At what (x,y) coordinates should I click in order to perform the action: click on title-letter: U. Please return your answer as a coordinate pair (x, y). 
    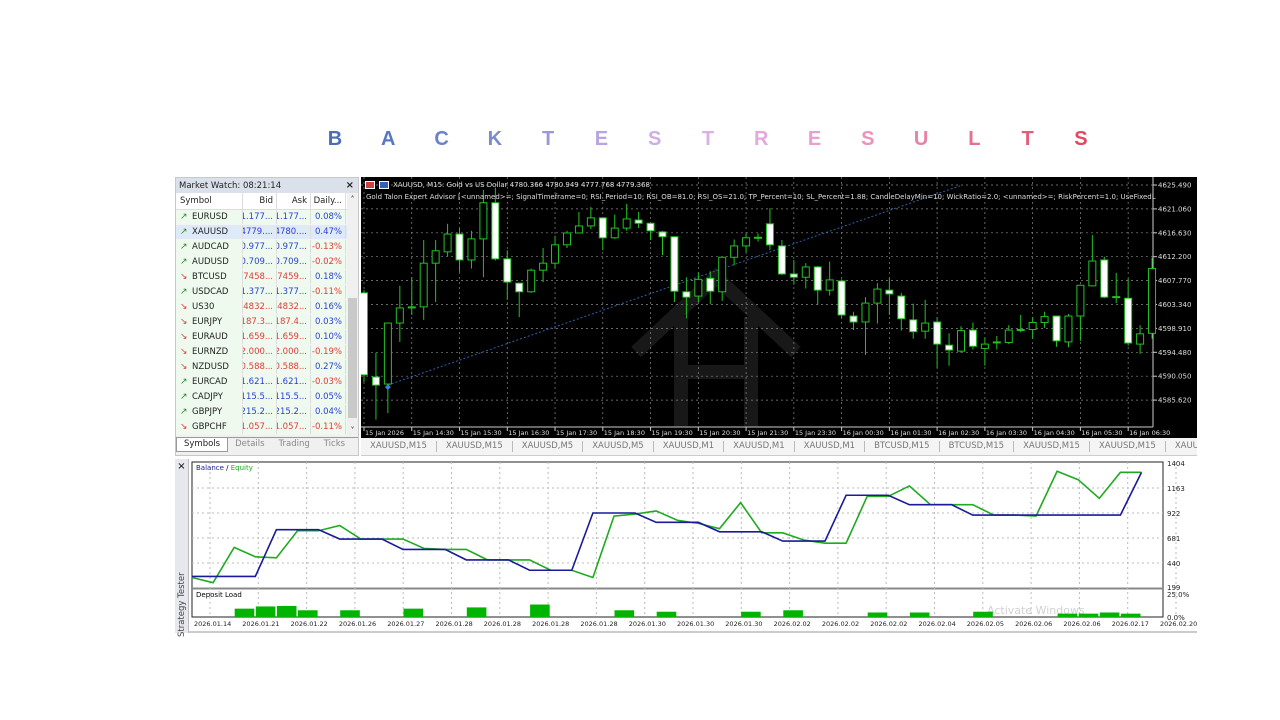
    Looking at the image, I should click on (921, 139).